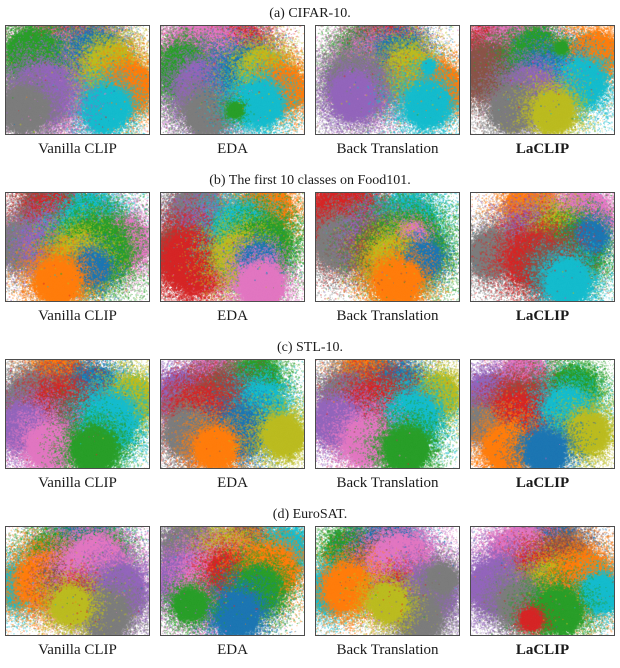 The width and height of the screenshot is (620, 668). What do you see at coordinates (310, 347) in the screenshot?
I see `subfigure-caption-c: (c) STL-10.` at bounding box center [310, 347].